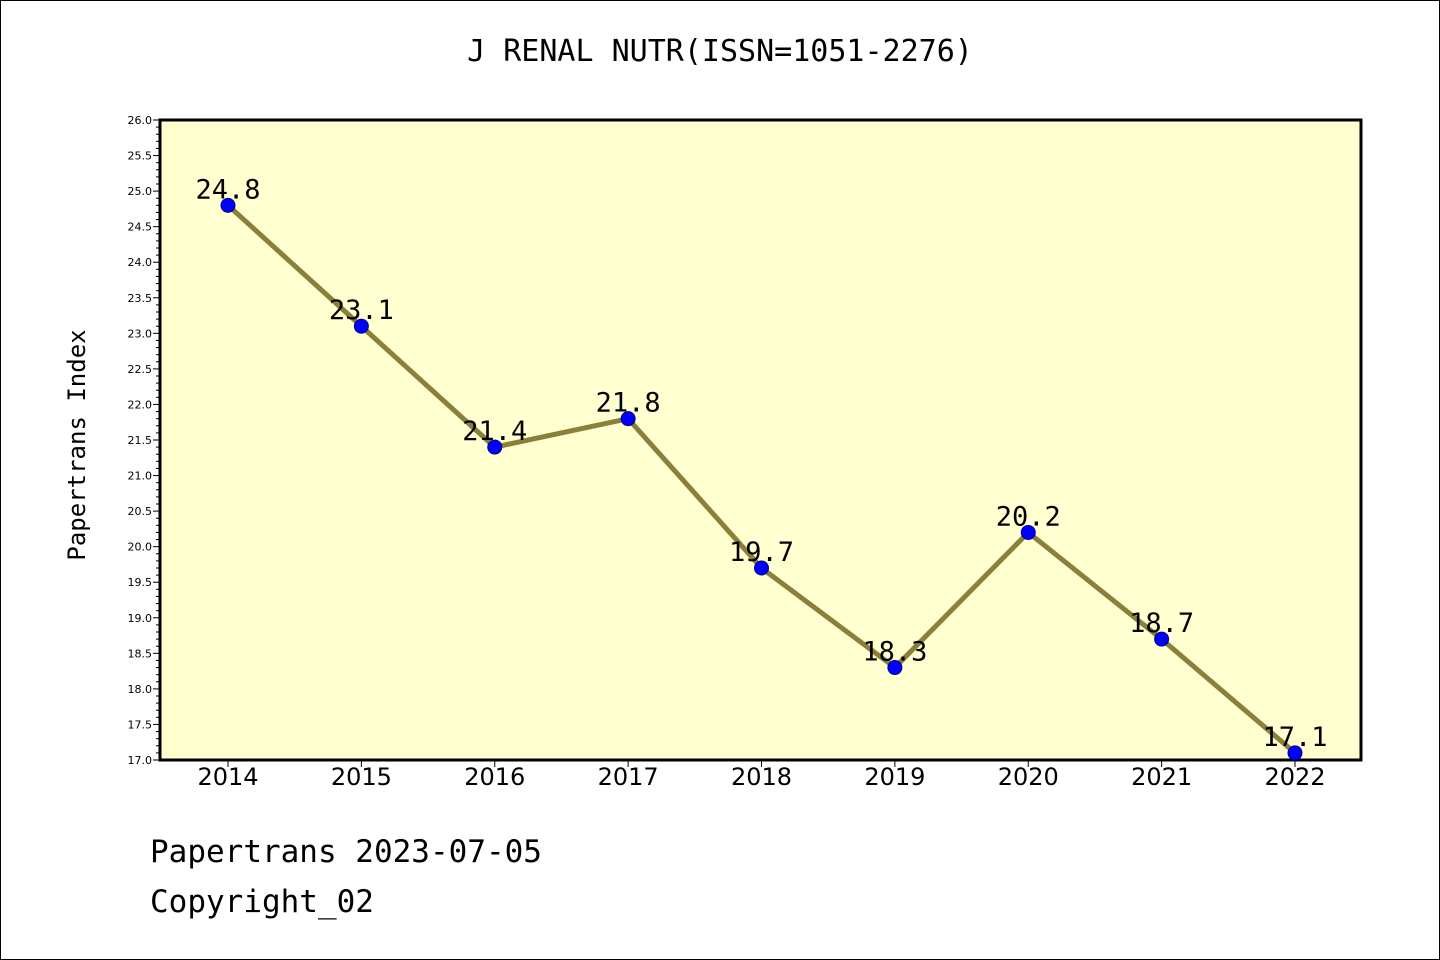 The image size is (1440, 960). What do you see at coordinates (361, 310) in the screenshot?
I see `data-label: 23.1` at bounding box center [361, 310].